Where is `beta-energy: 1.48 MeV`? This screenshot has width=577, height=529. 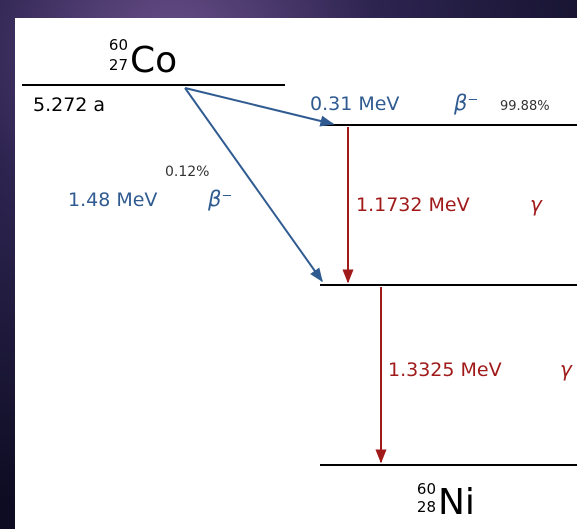 beta-energy: 1.48 MeV is located at coordinates (112, 200).